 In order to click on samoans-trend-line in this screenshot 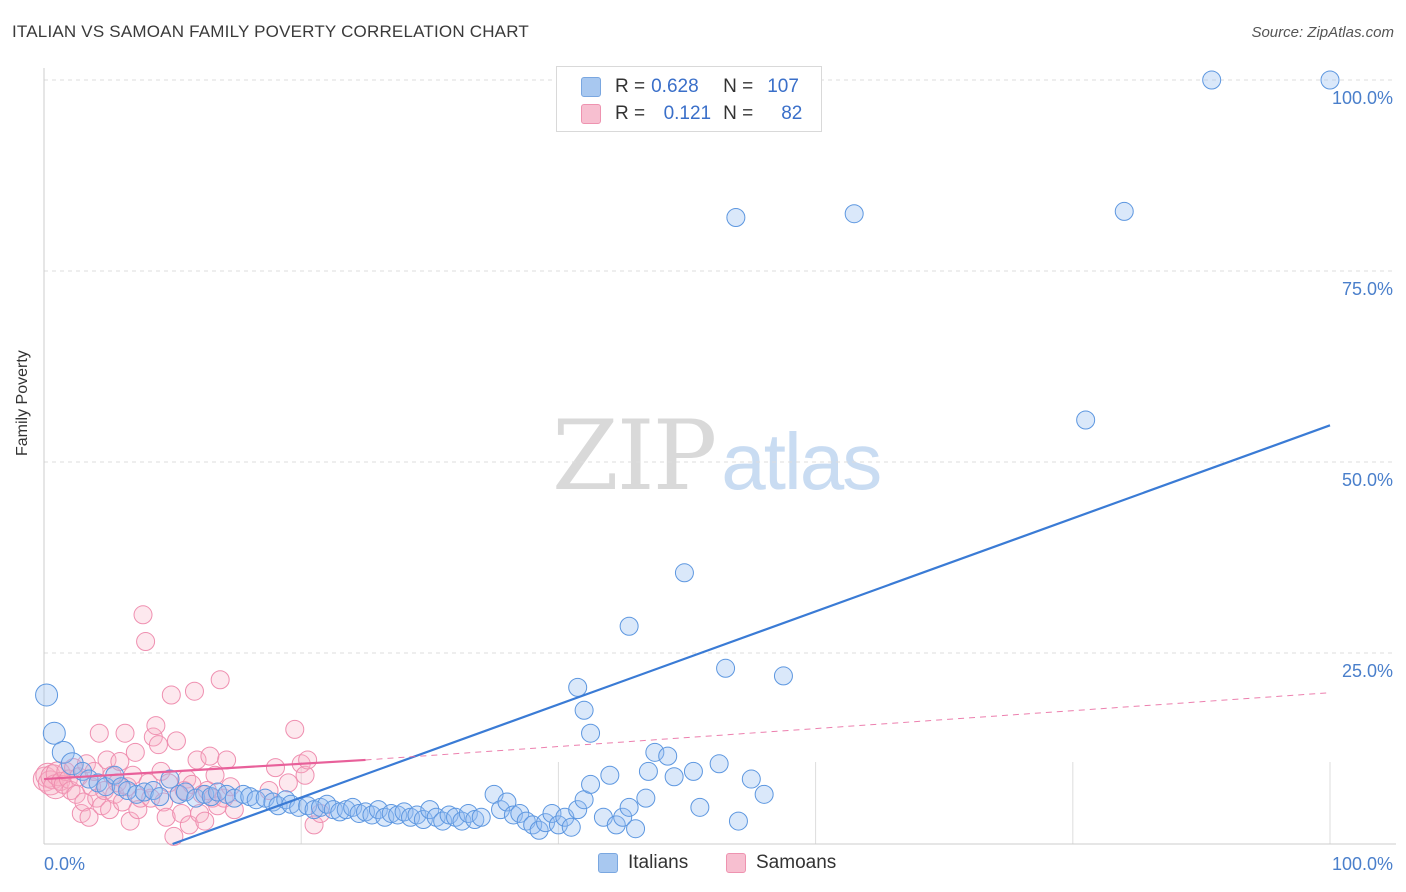, I will do `click(204, 769)`.